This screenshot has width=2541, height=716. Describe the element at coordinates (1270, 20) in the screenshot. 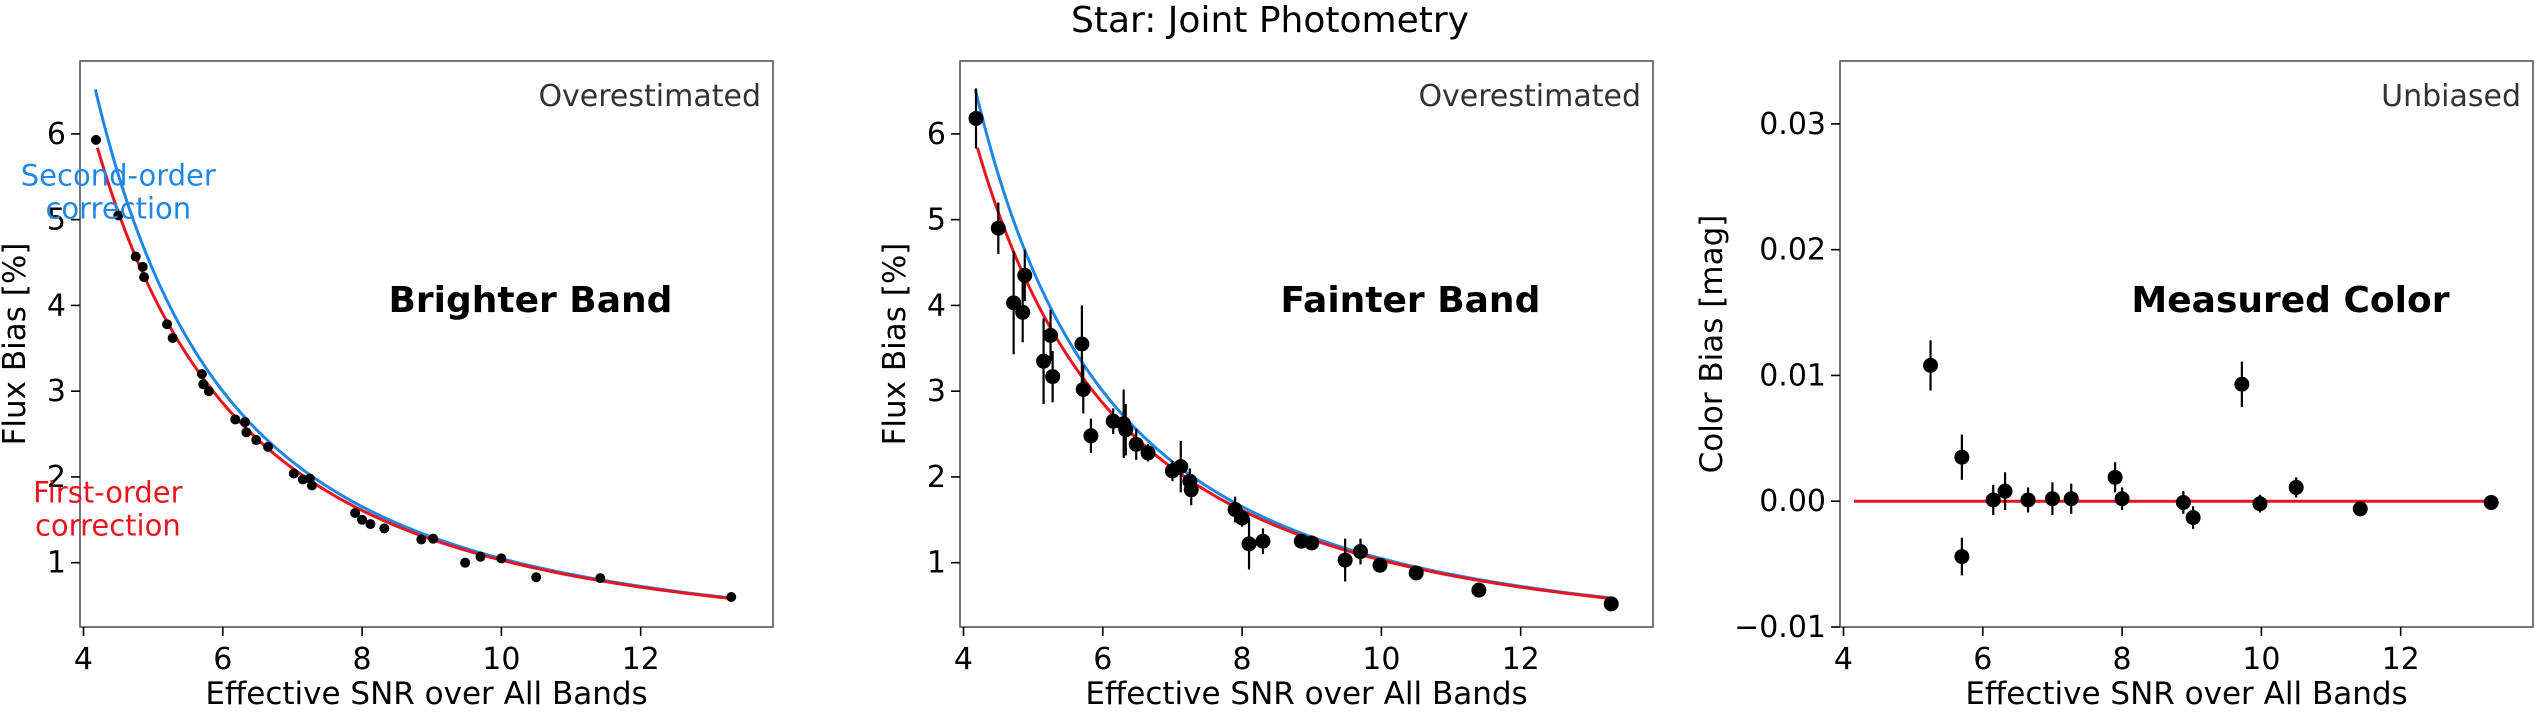

I see `figure-suptitle: Star: Joint Photometry` at that location.